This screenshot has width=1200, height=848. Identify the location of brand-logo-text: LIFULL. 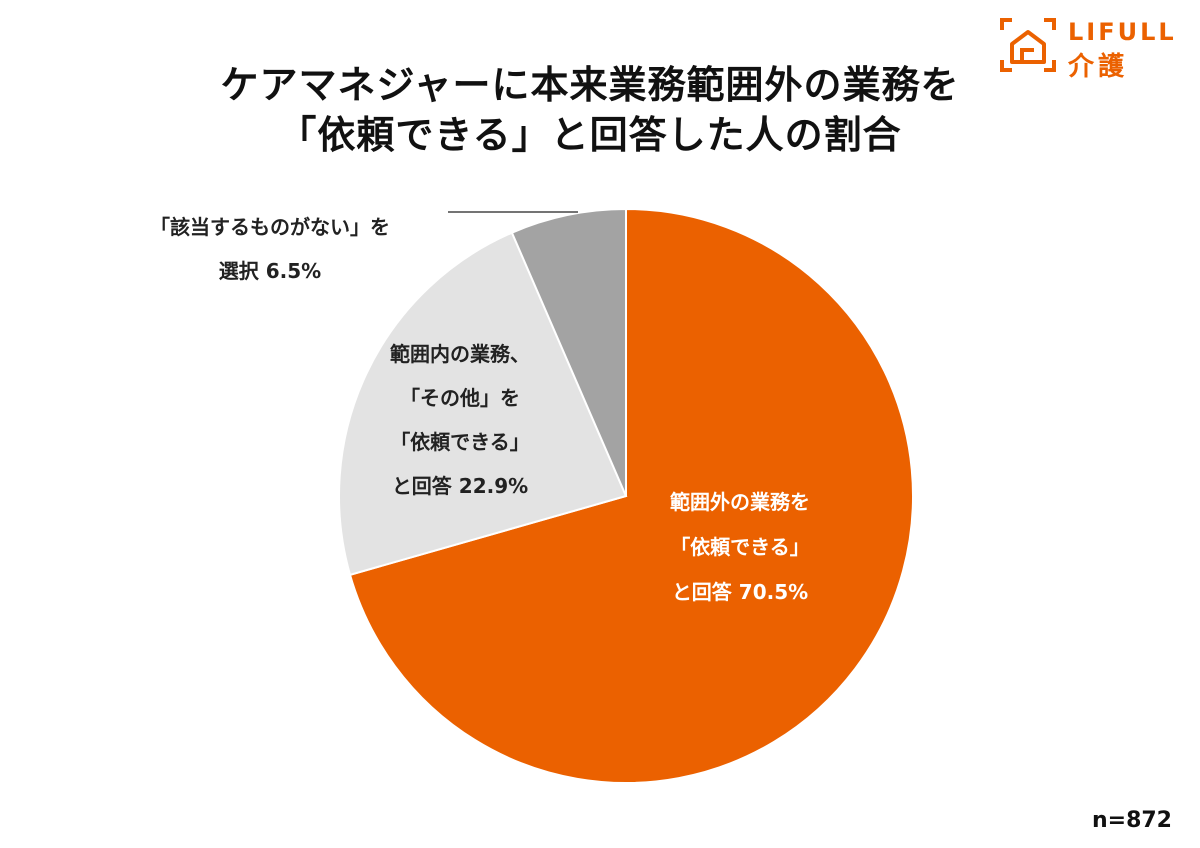
(1122, 32).